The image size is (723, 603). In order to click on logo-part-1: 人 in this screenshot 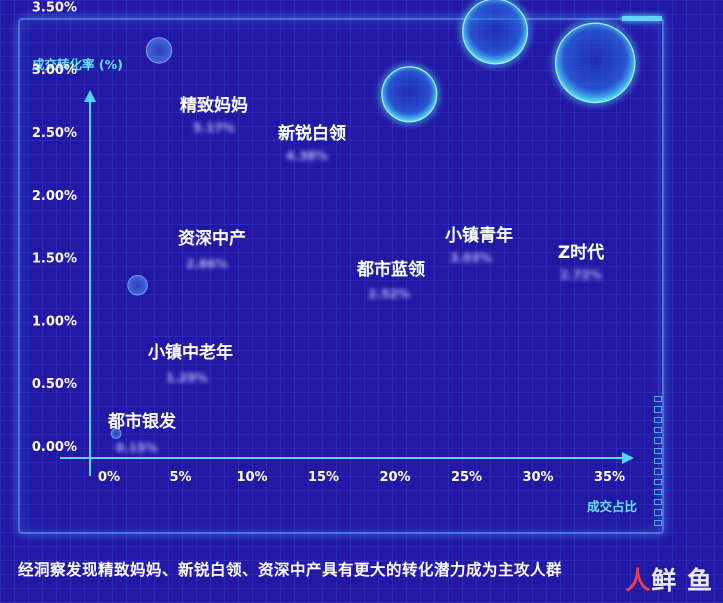, I will do `click(638, 580)`.